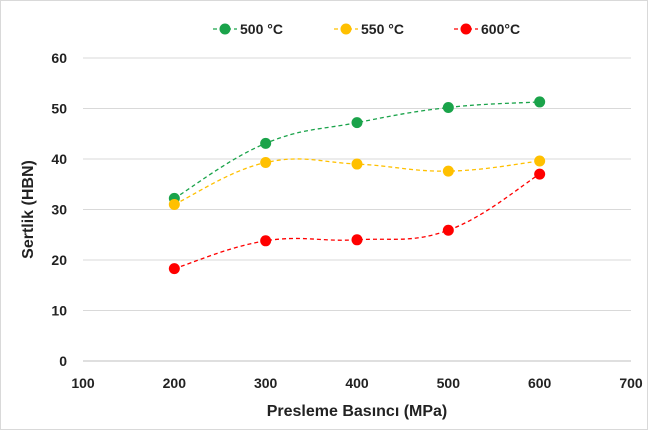 This screenshot has height=431, width=648. I want to click on x-tick-labels: 100 200 300 400 500 600 700, so click(357, 383).